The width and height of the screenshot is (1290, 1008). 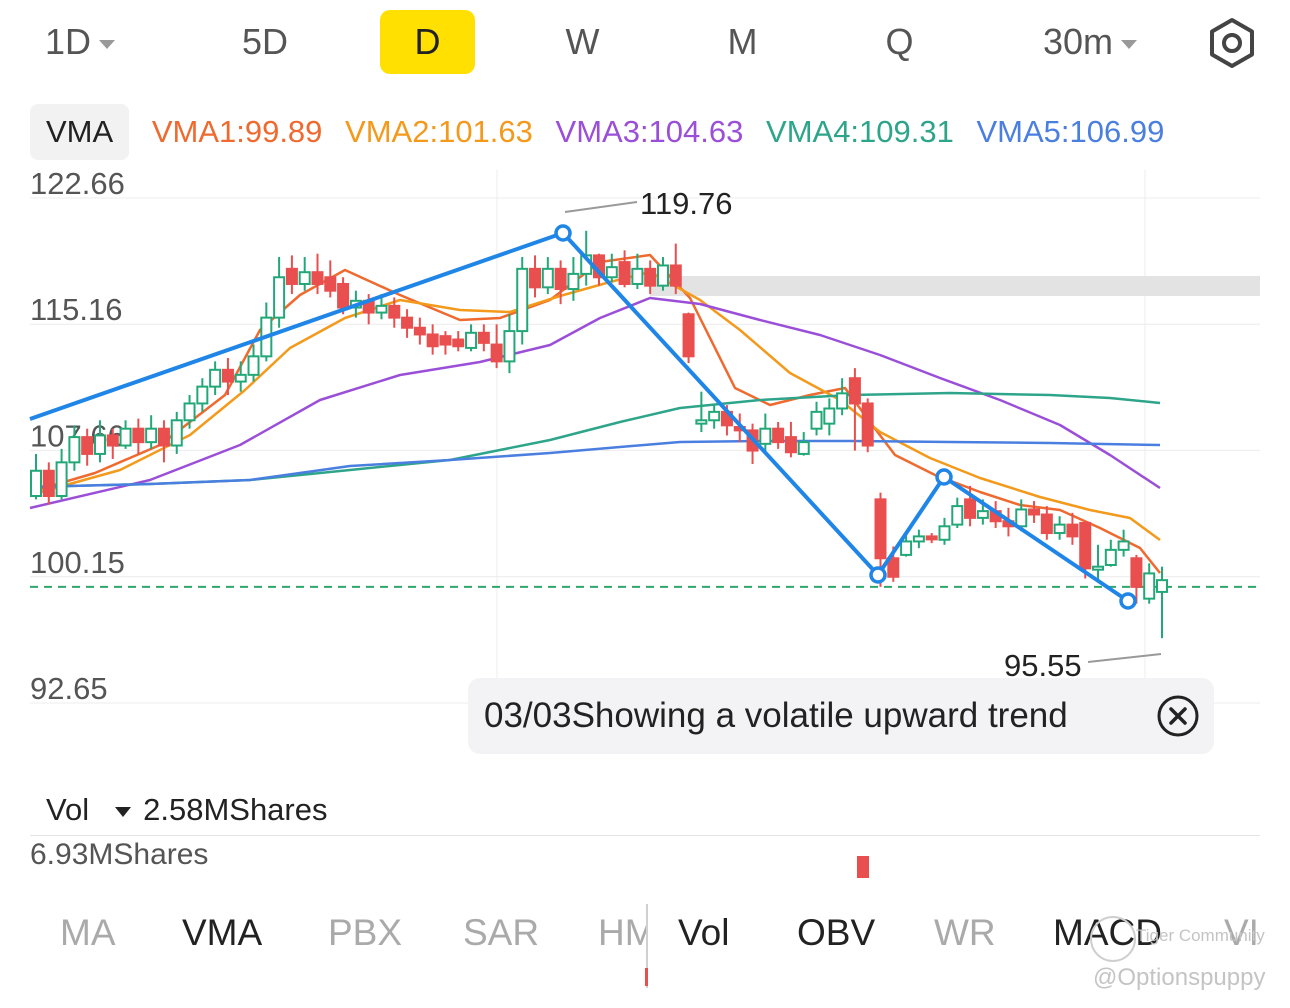 I want to click on tab-daily-label: D, so click(x=427, y=41).